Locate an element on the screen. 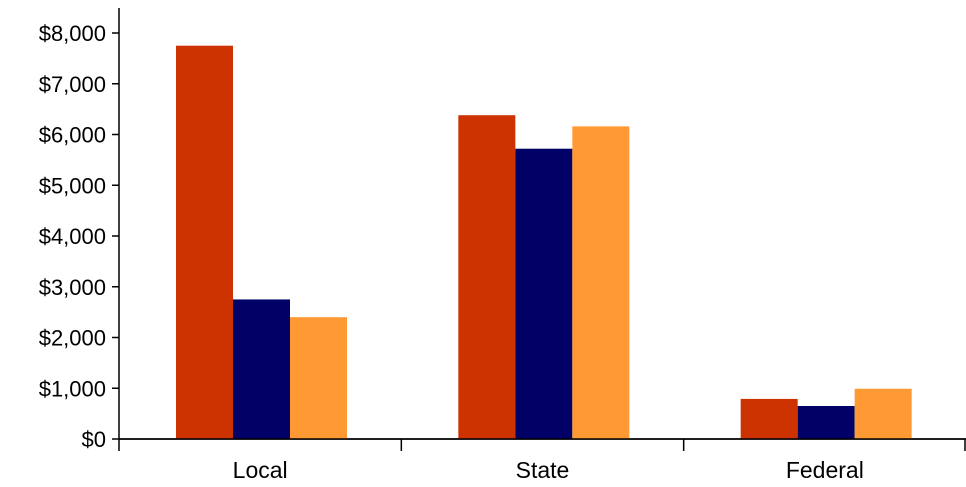  x-tick-label: State is located at coordinates (543, 470).